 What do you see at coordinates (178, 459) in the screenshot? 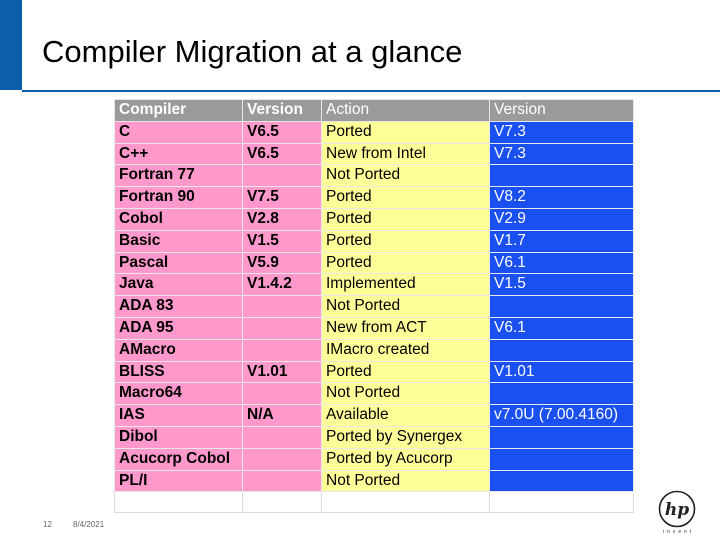
I see `cell-compiler: Acucorp Cobol` at bounding box center [178, 459].